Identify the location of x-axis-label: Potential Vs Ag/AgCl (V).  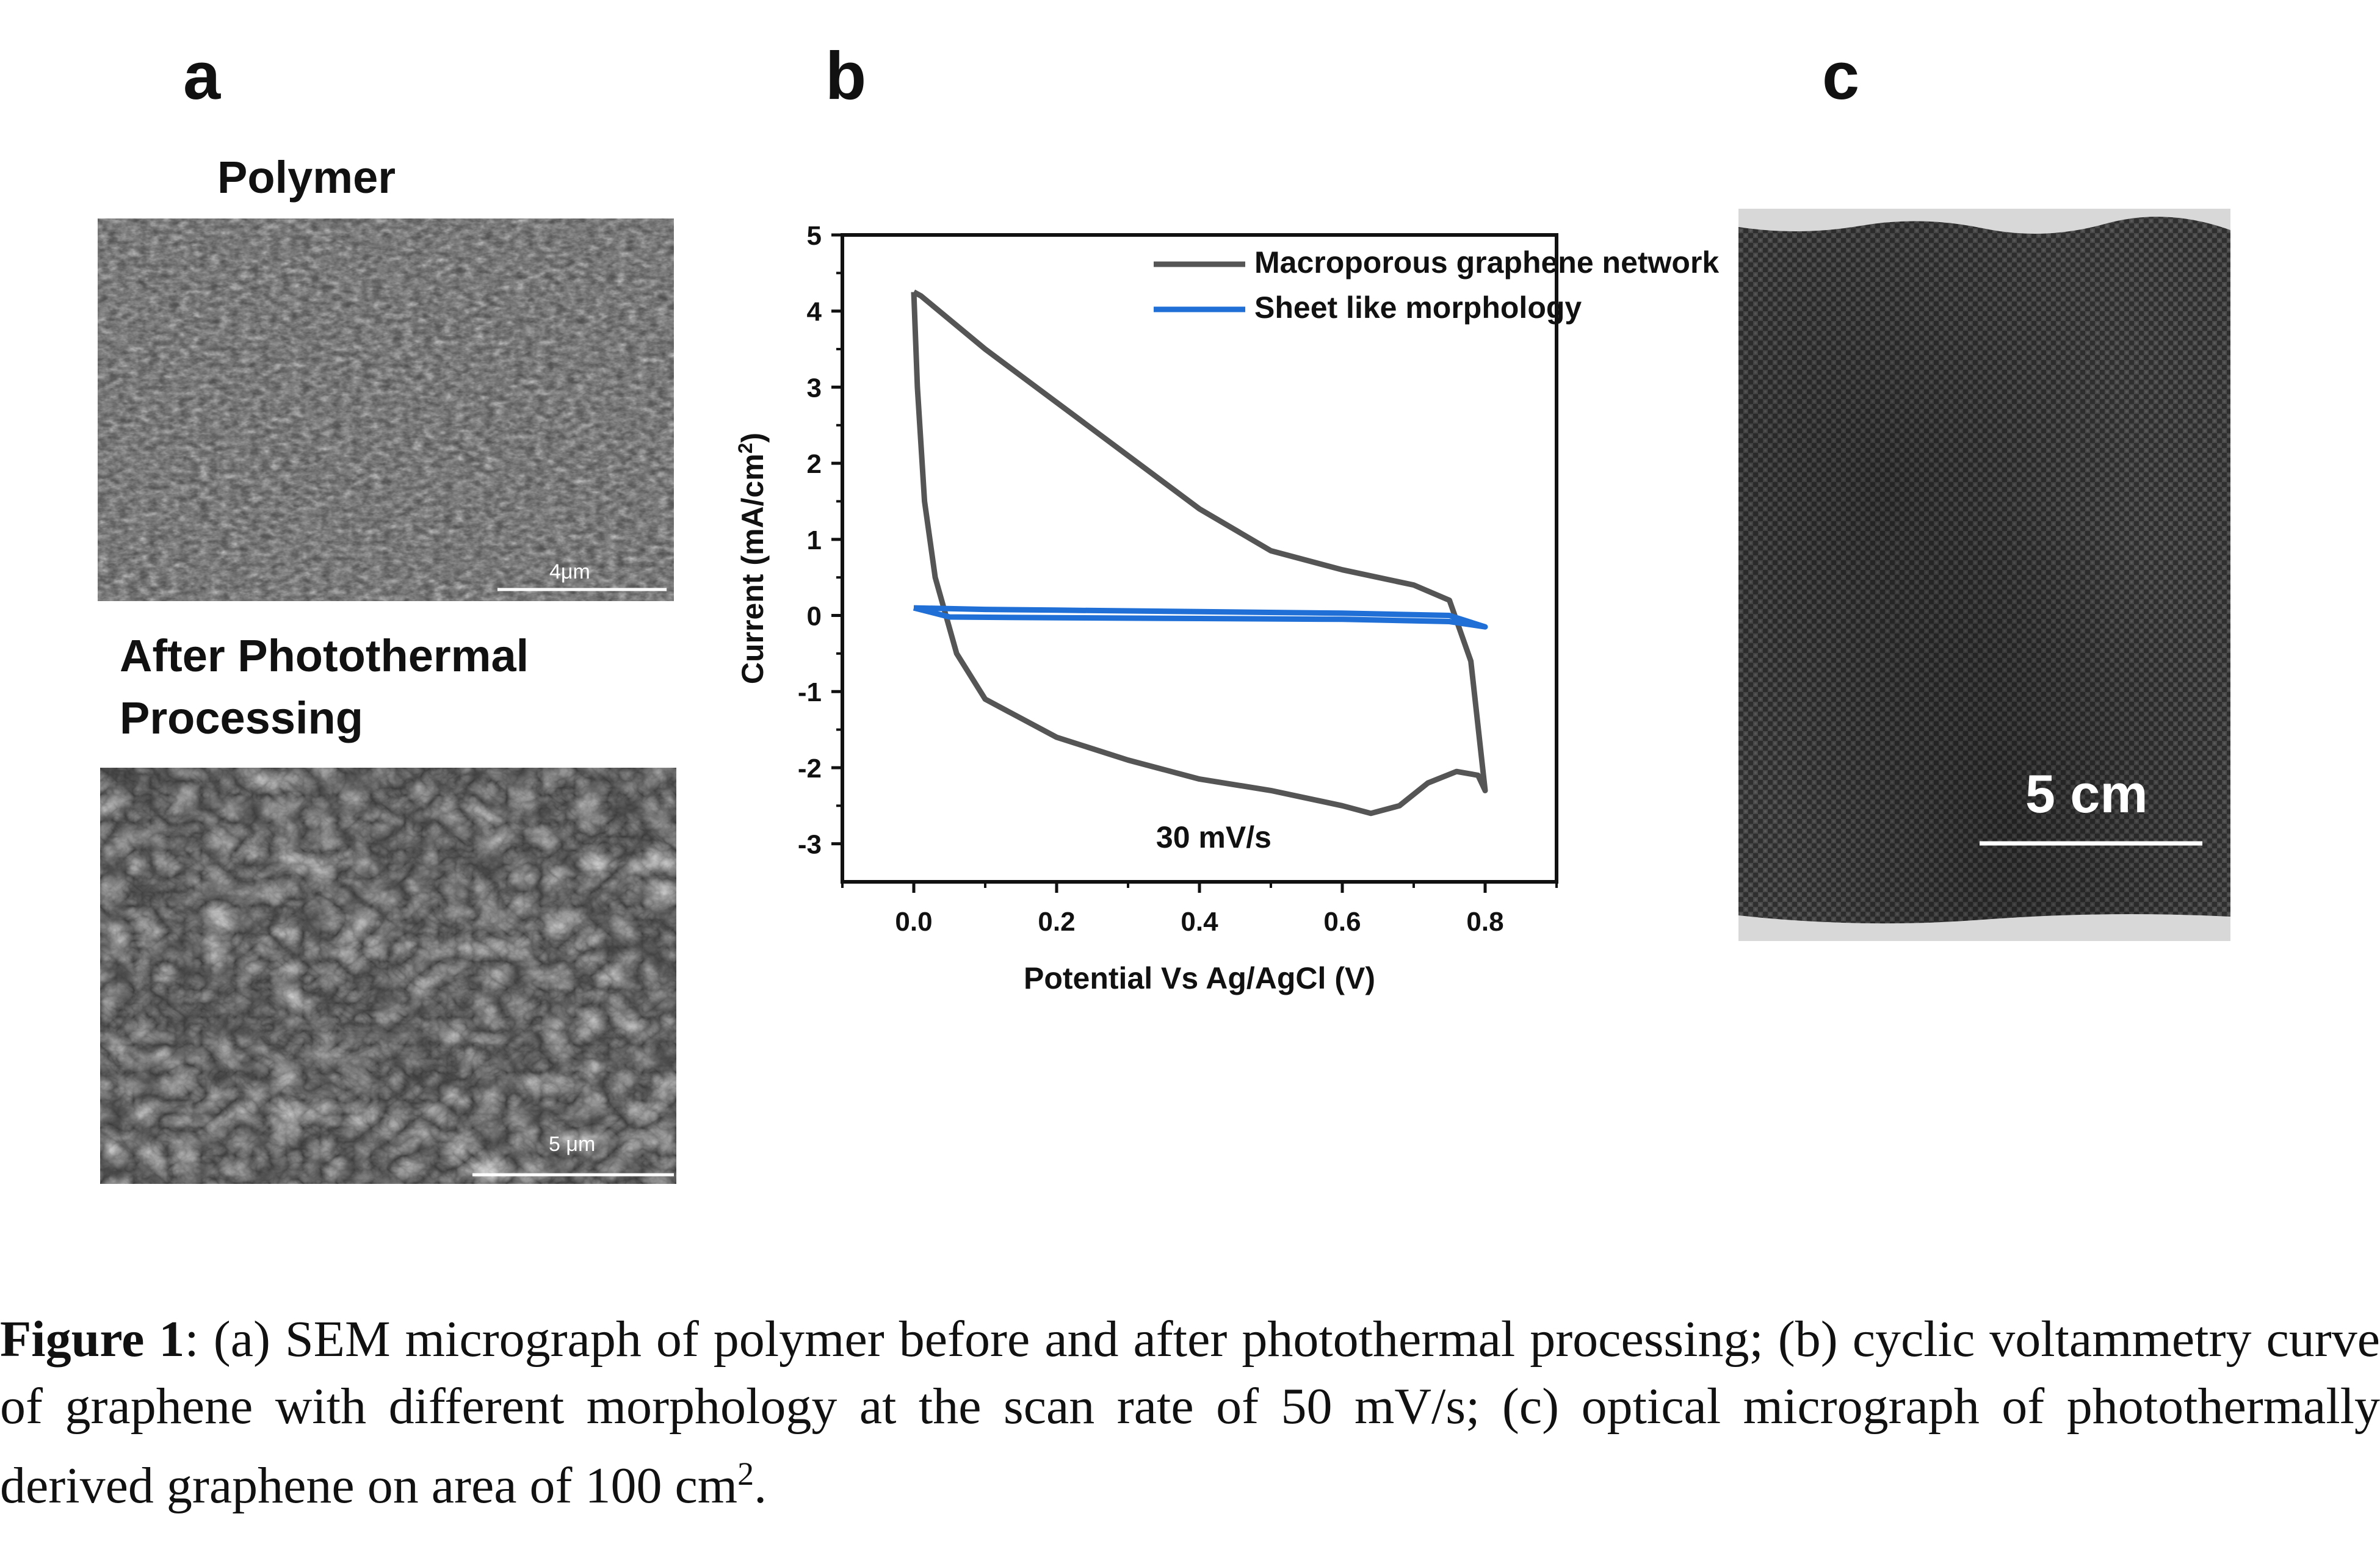
(1200, 978).